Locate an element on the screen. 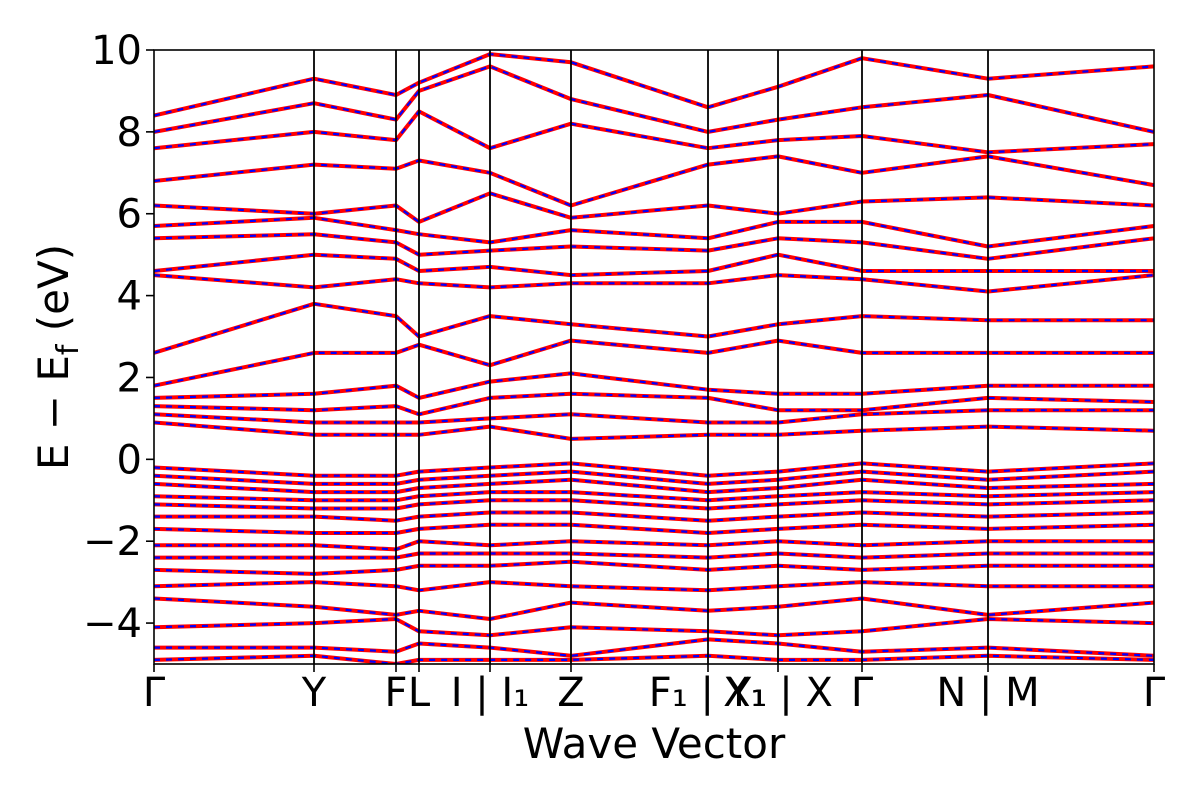 This screenshot has width=1200, height=800. y-tick-label: 0 is located at coordinates (129, 460).